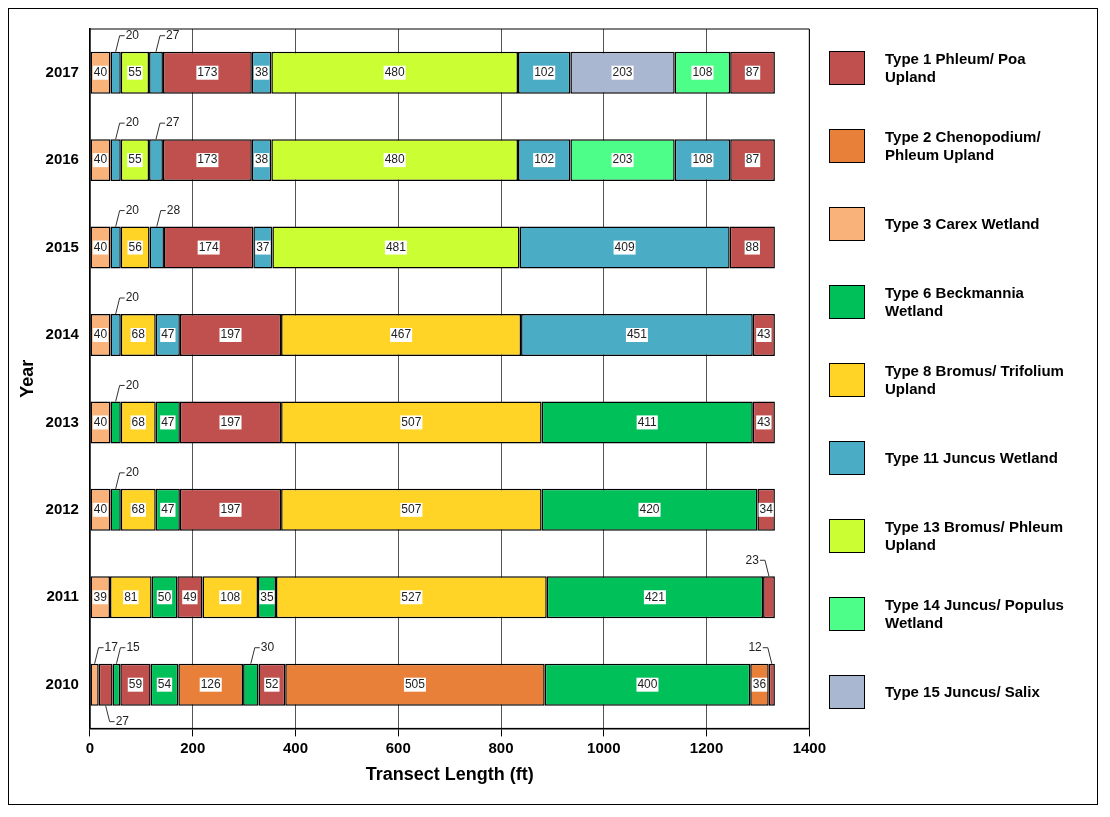 Image resolution: width=1110 pixels, height=817 pixels. I want to click on data-label: 30, so click(267, 647).